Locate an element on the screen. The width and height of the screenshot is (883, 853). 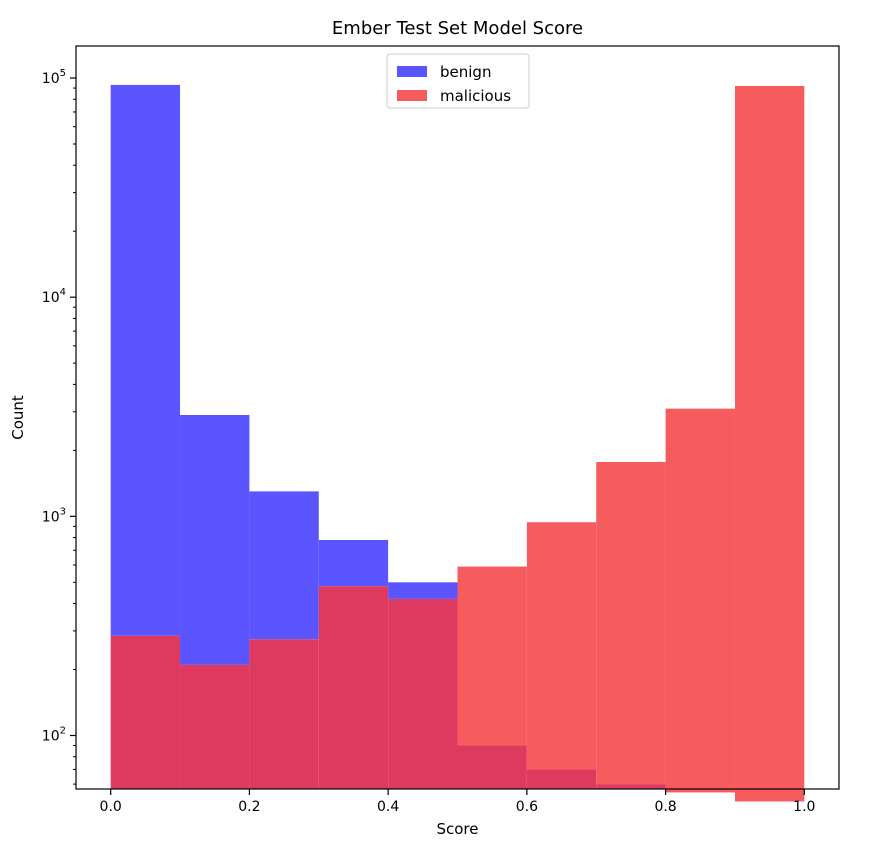
x-tick-label: 0.0 is located at coordinates (111, 807).